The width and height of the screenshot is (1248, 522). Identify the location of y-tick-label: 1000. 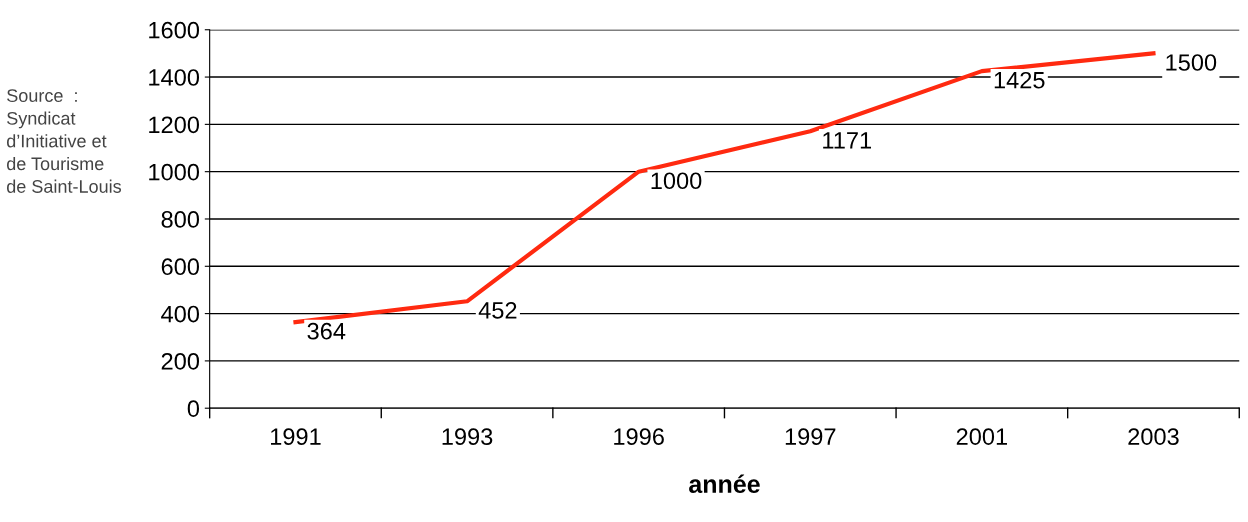
(174, 172).